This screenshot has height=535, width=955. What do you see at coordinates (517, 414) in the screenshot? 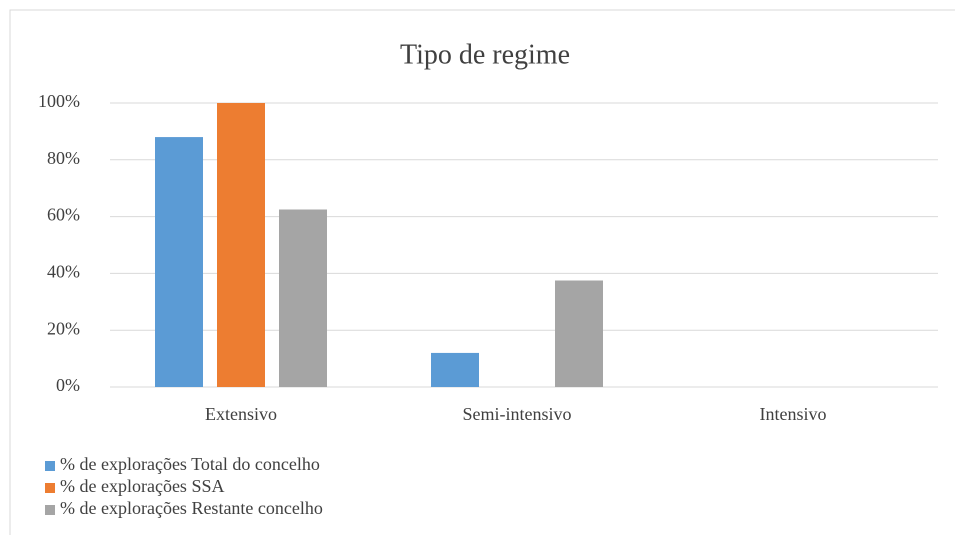
I see `x-tick-label: Semi-intensivo` at bounding box center [517, 414].